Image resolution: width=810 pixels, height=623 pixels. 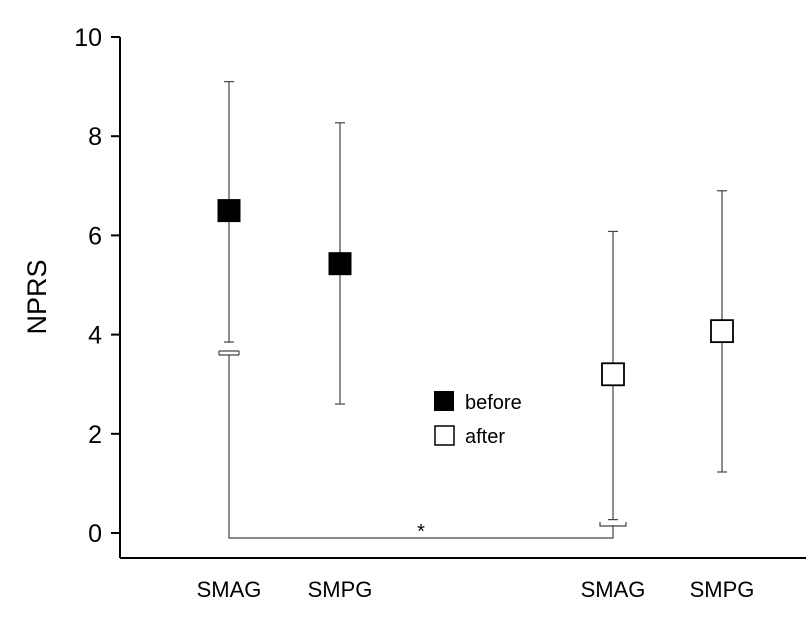 What do you see at coordinates (478, 419) in the screenshot?
I see `legend: before after` at bounding box center [478, 419].